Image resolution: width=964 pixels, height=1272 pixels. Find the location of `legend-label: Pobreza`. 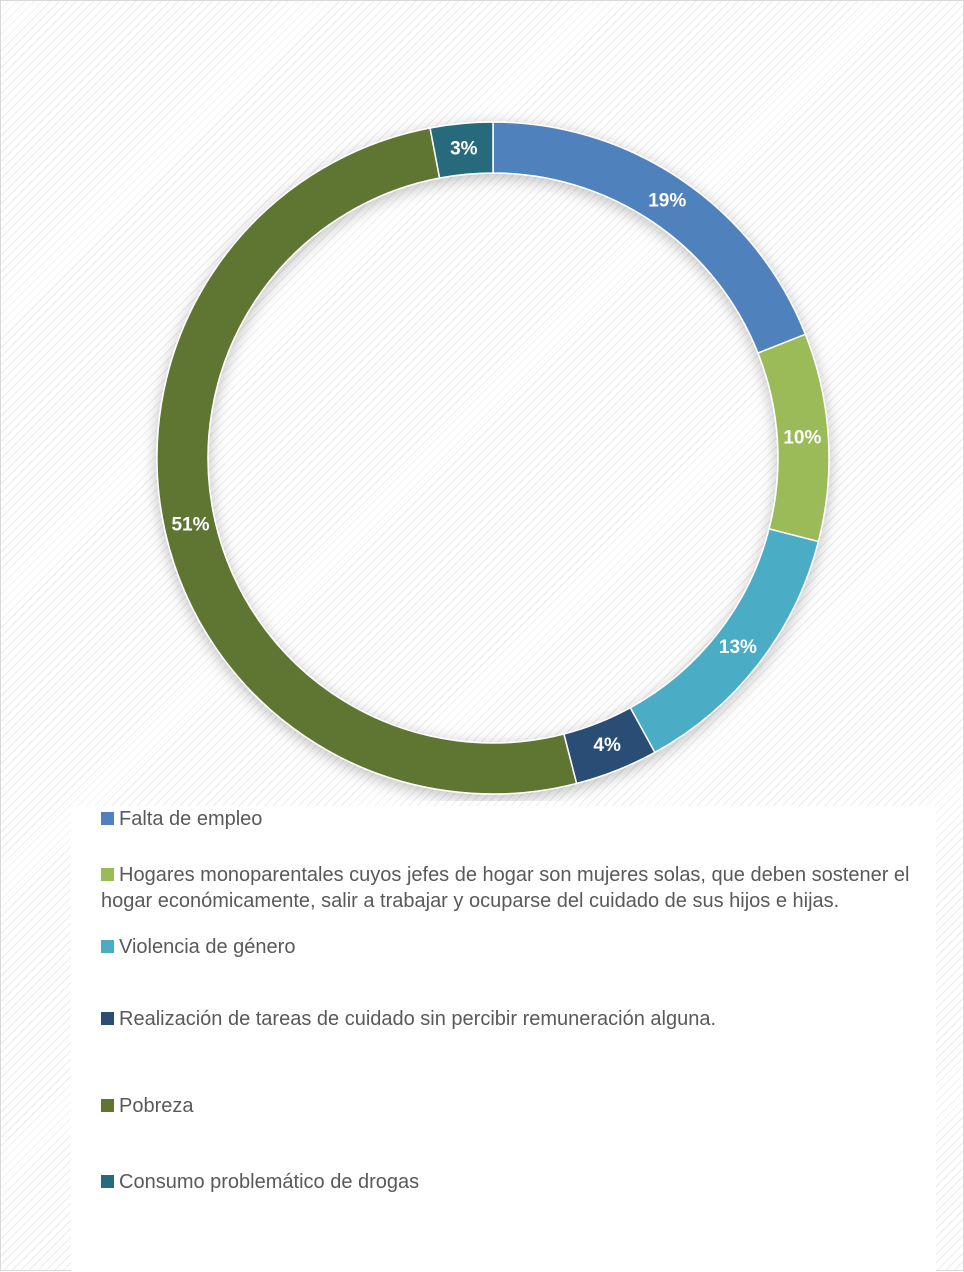

legend-label: Pobreza is located at coordinates (156, 1106).